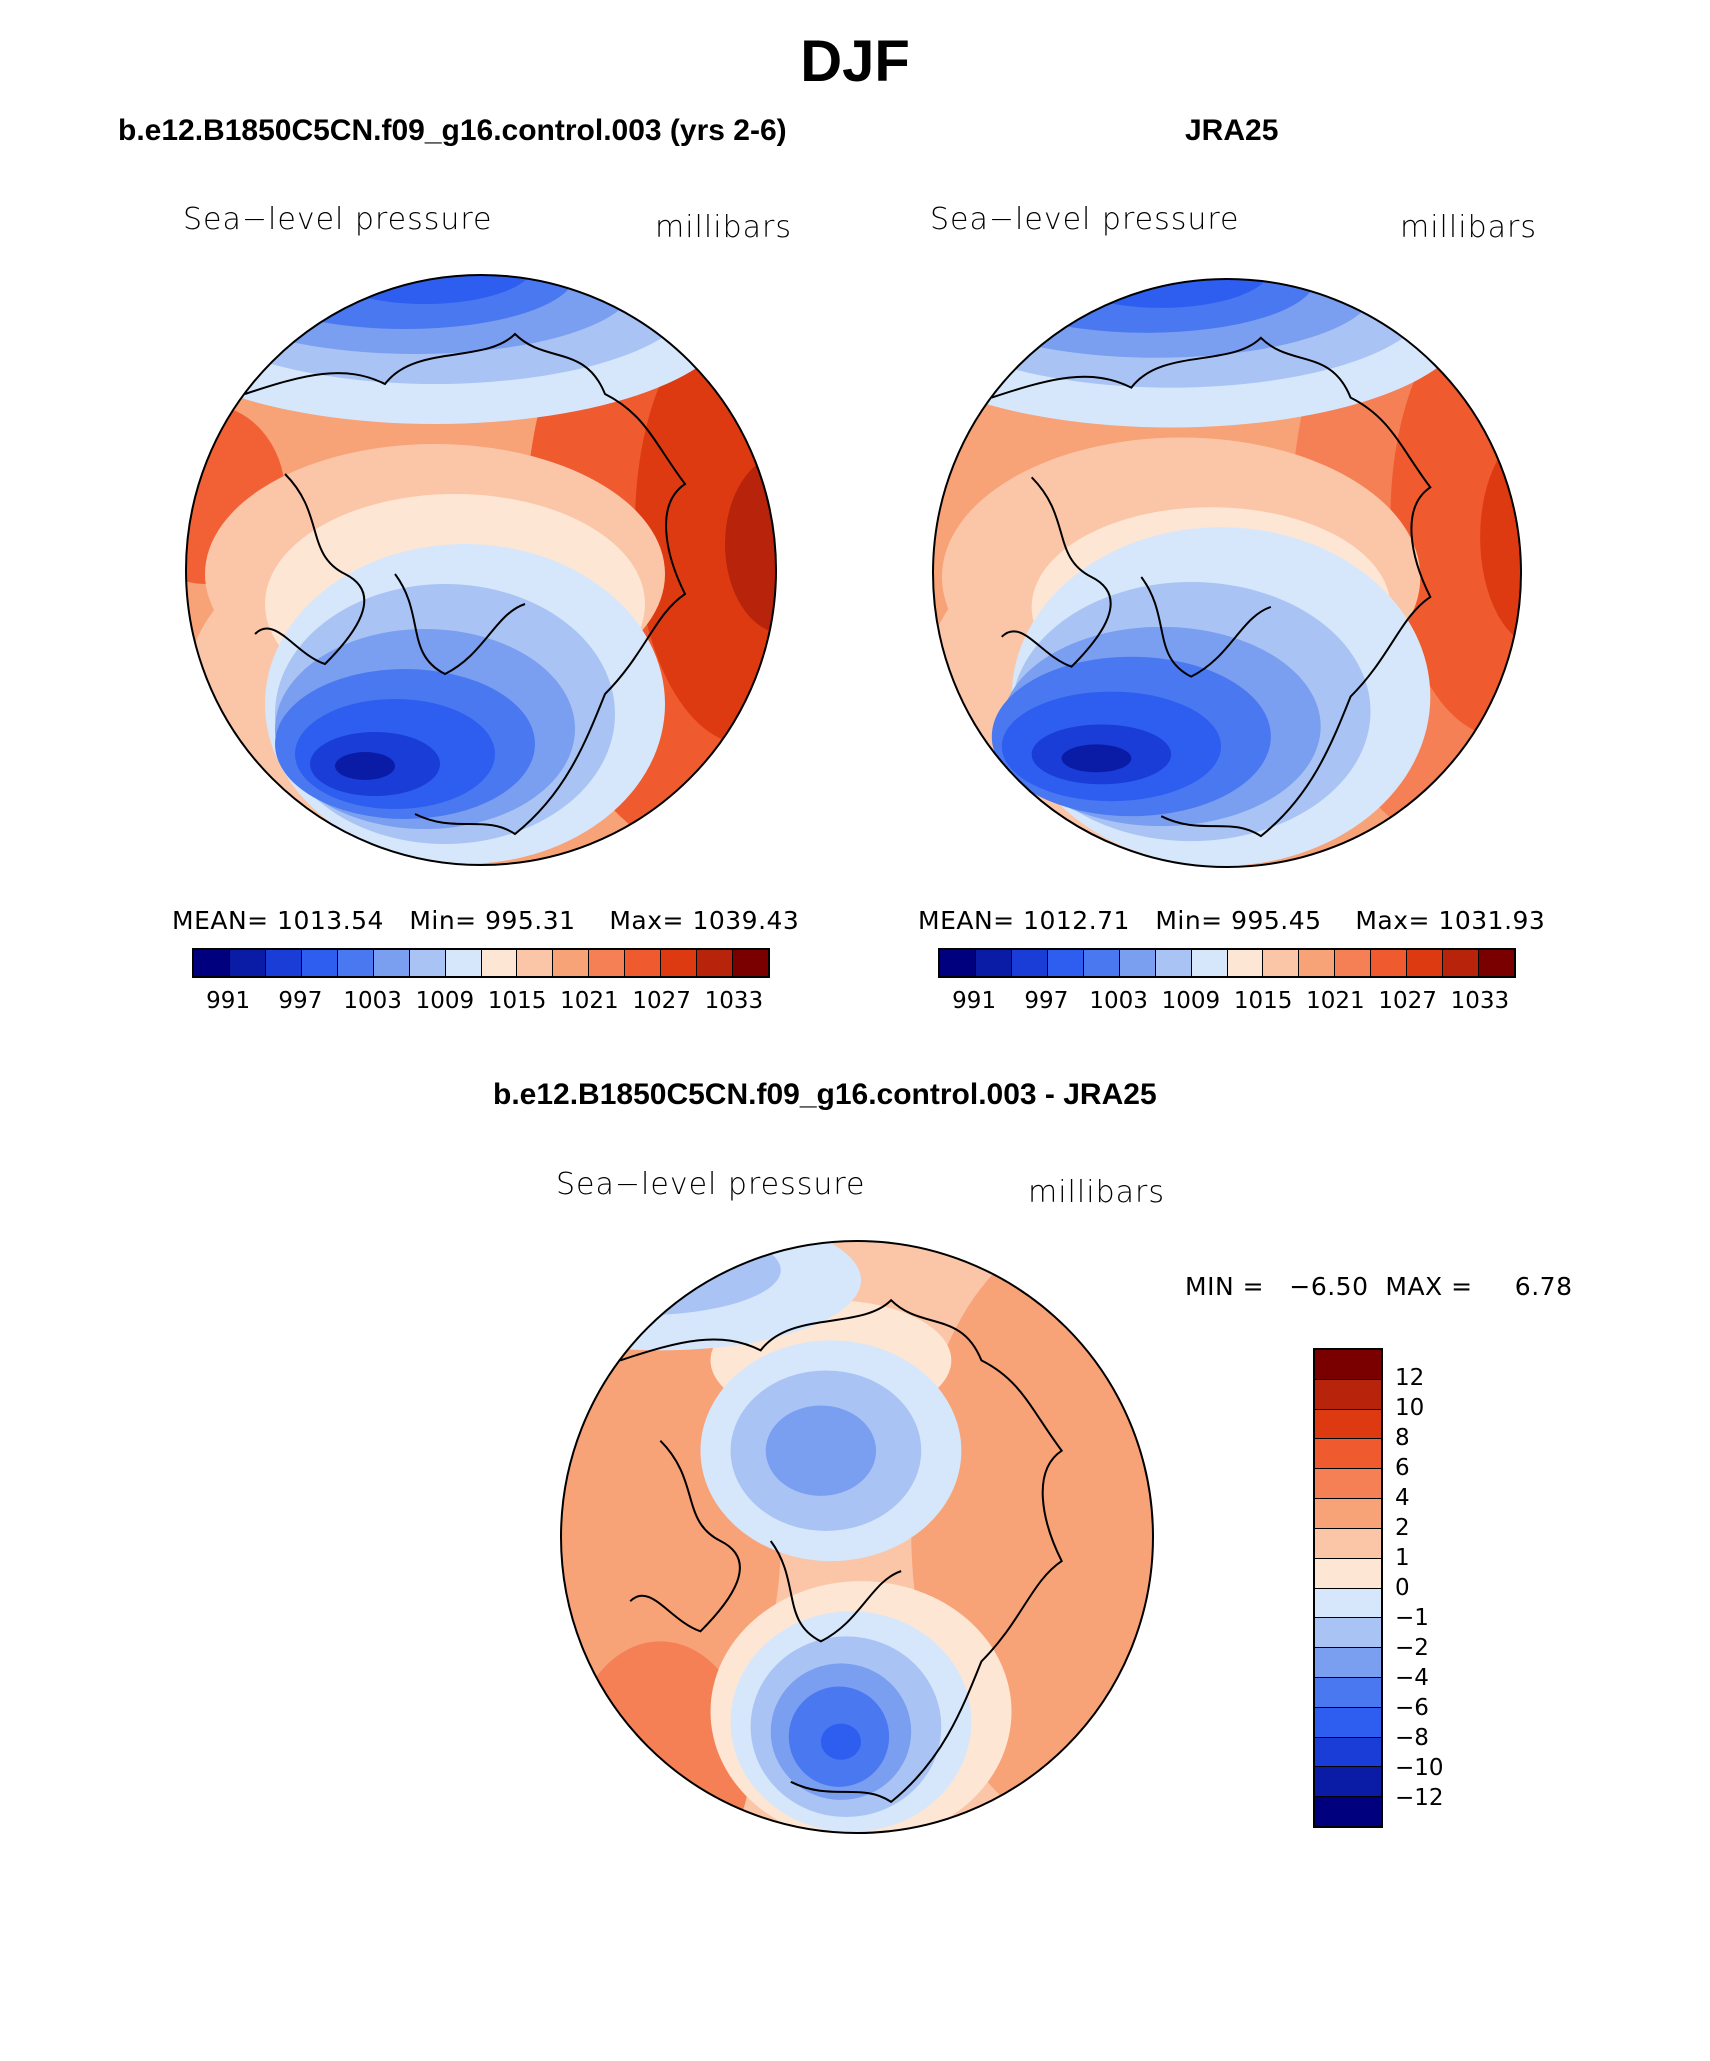 The width and height of the screenshot is (1710, 2061). I want to click on colorbar-tick-label: 12, so click(1410, 1378).